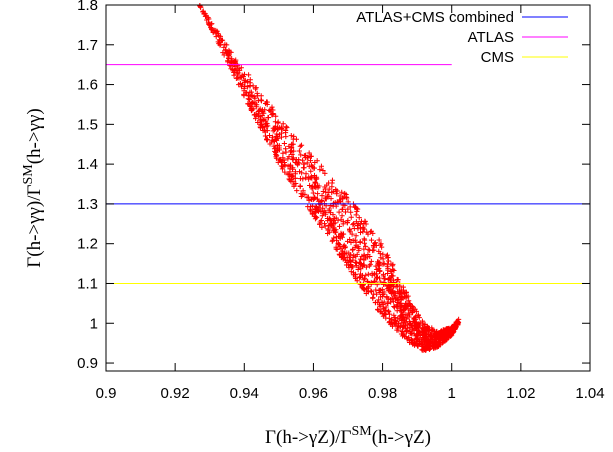  I want to click on legend-label: ATLAS+CMS combined, so click(435, 17).